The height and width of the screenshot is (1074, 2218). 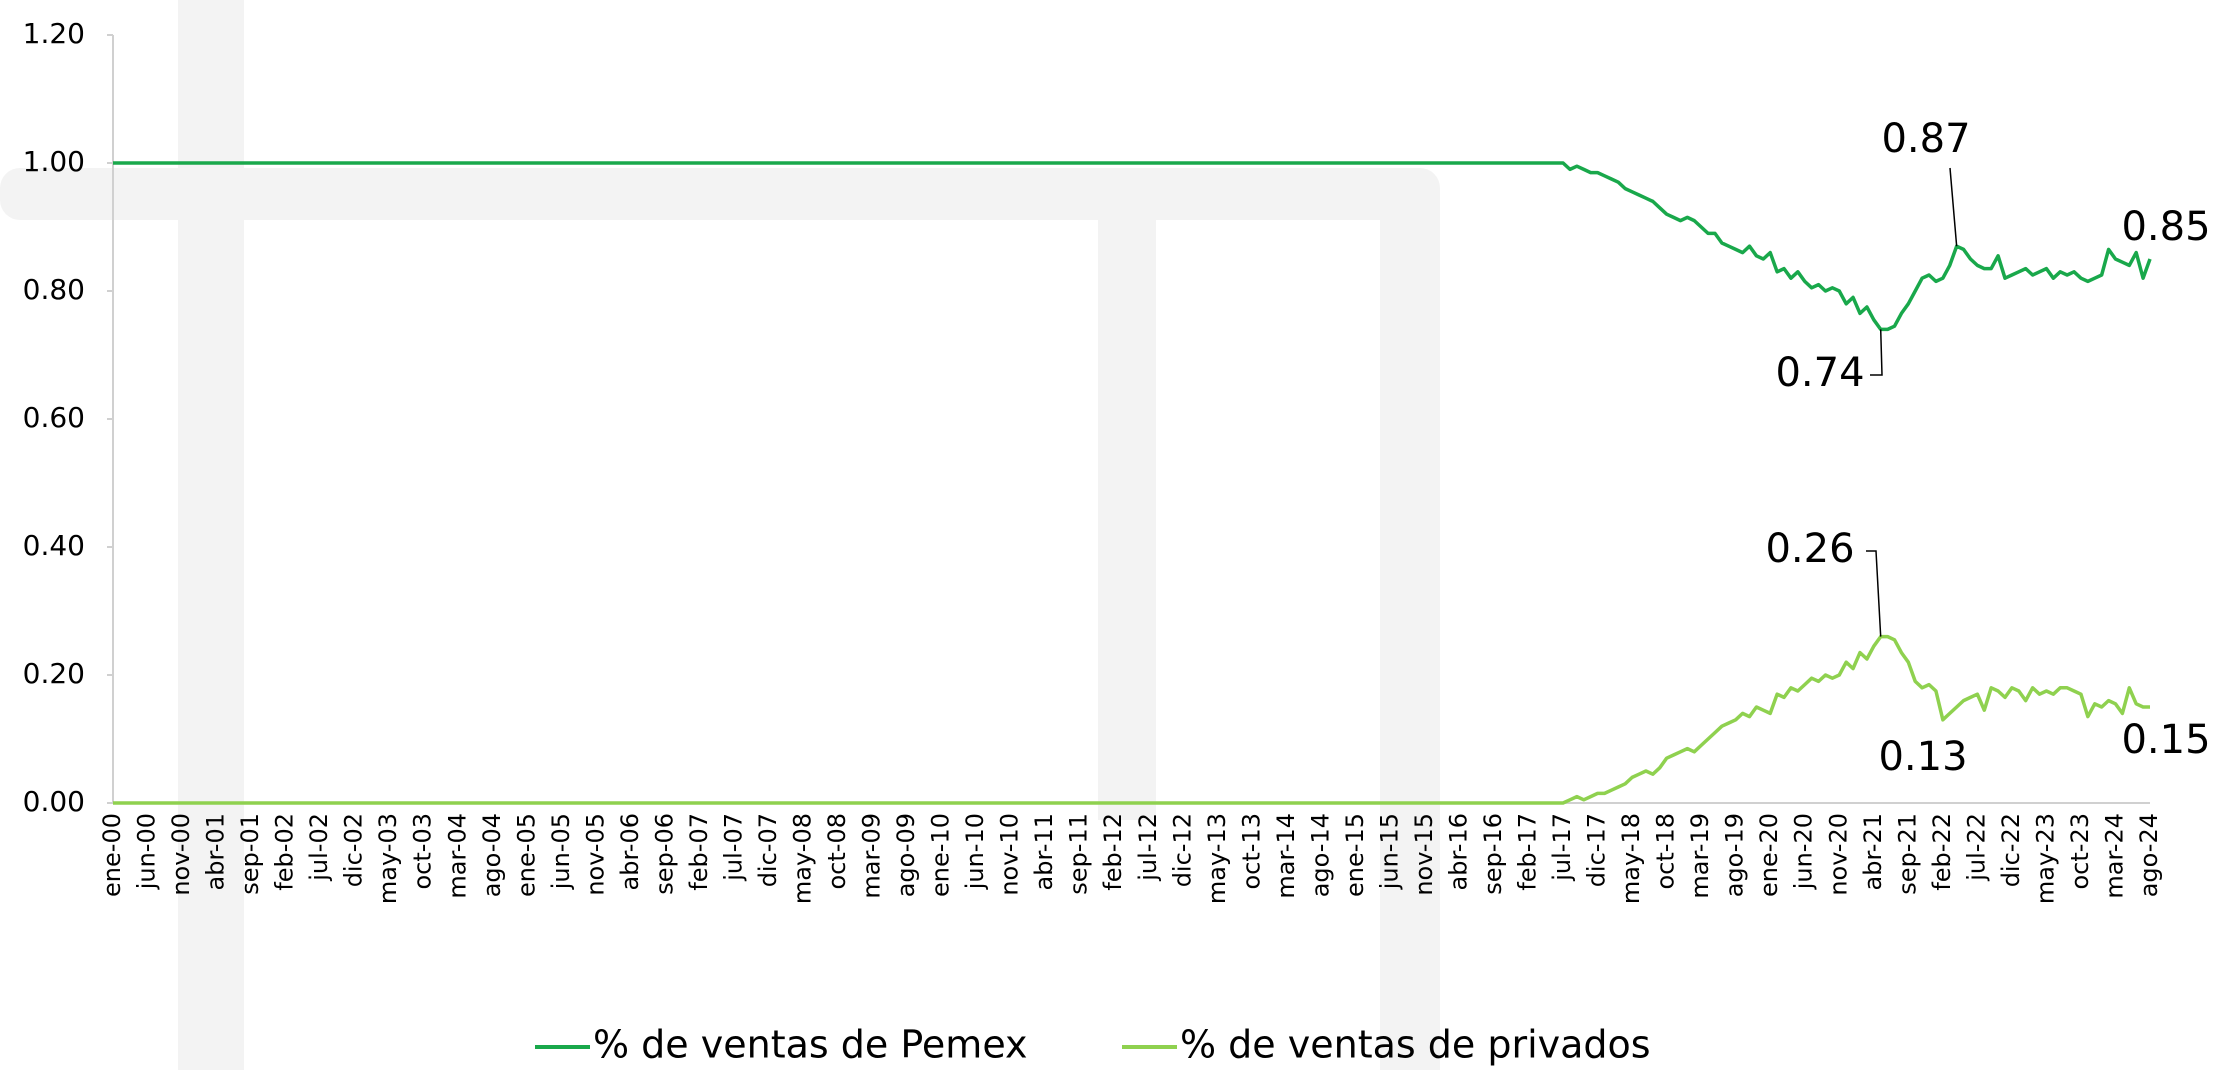 What do you see at coordinates (699, 852) in the screenshot?
I see `x-tick-label: feb-07` at bounding box center [699, 852].